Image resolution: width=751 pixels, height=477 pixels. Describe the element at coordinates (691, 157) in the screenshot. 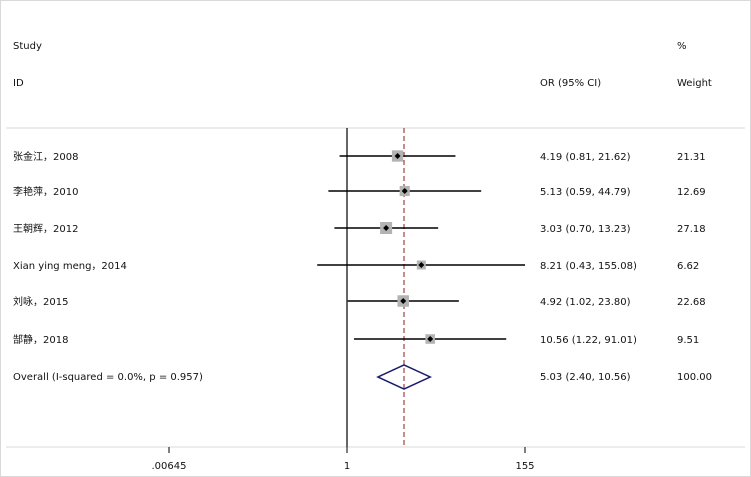

I see `study-weight: 21.31` at that location.